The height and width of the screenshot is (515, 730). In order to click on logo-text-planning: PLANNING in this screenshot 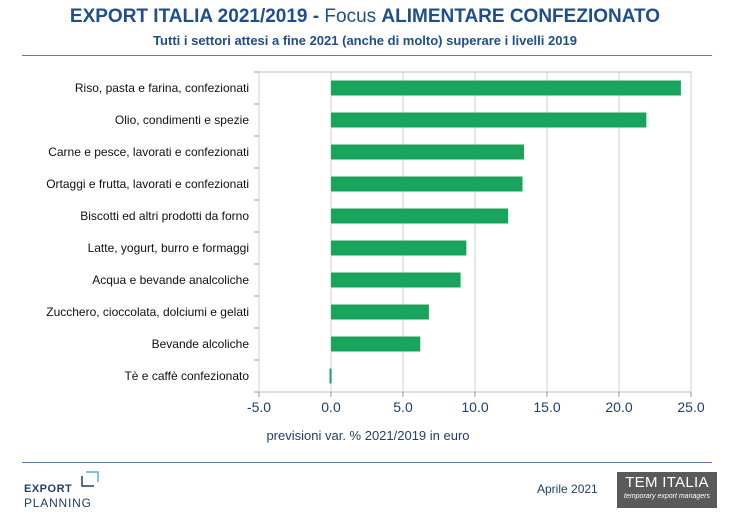, I will do `click(58, 503)`.